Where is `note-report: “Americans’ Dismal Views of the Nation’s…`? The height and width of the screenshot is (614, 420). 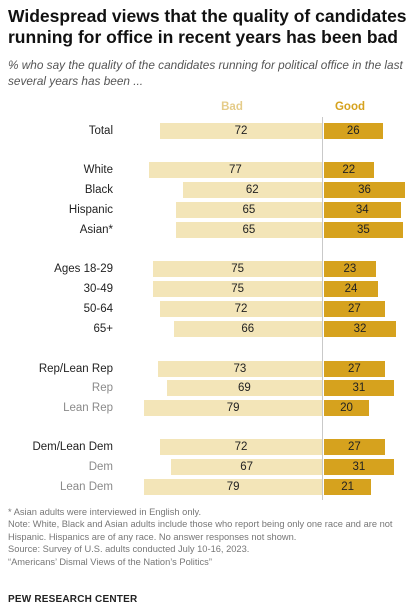 note-report: “Americans’ Dismal Views of the Nation’s… is located at coordinates (110, 561).